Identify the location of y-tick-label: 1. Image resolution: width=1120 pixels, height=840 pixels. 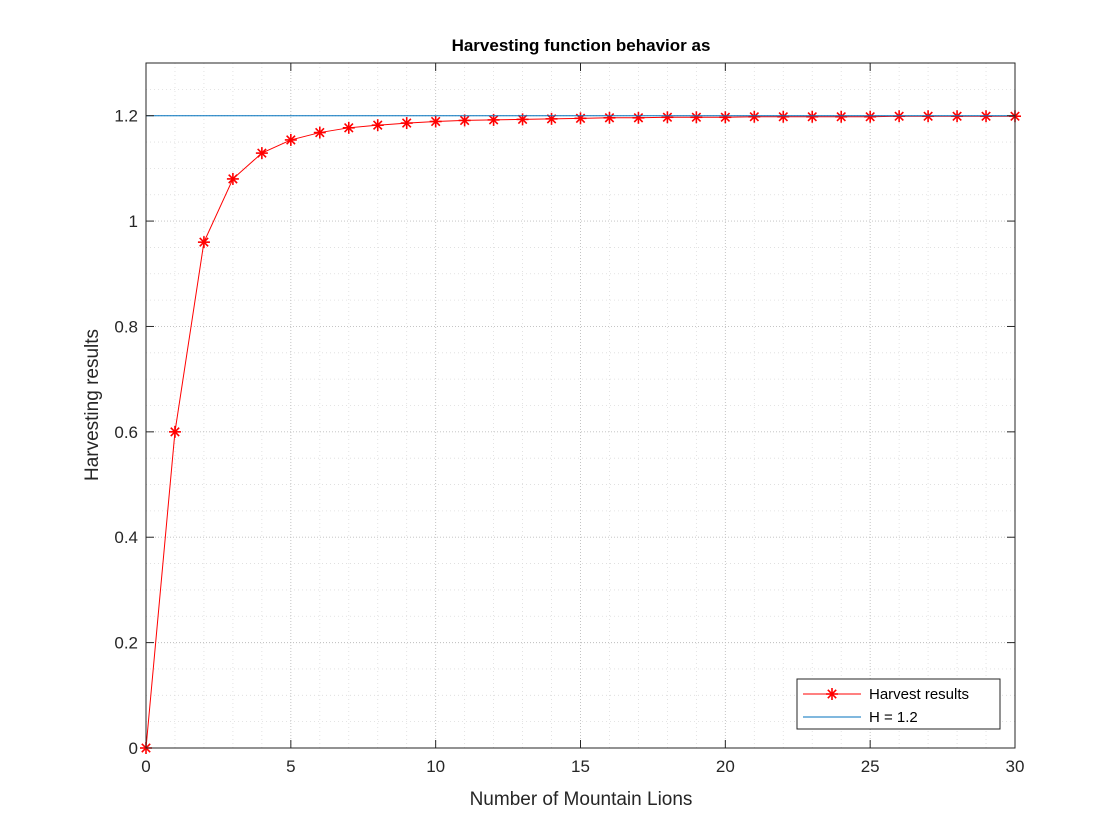
(133, 221).